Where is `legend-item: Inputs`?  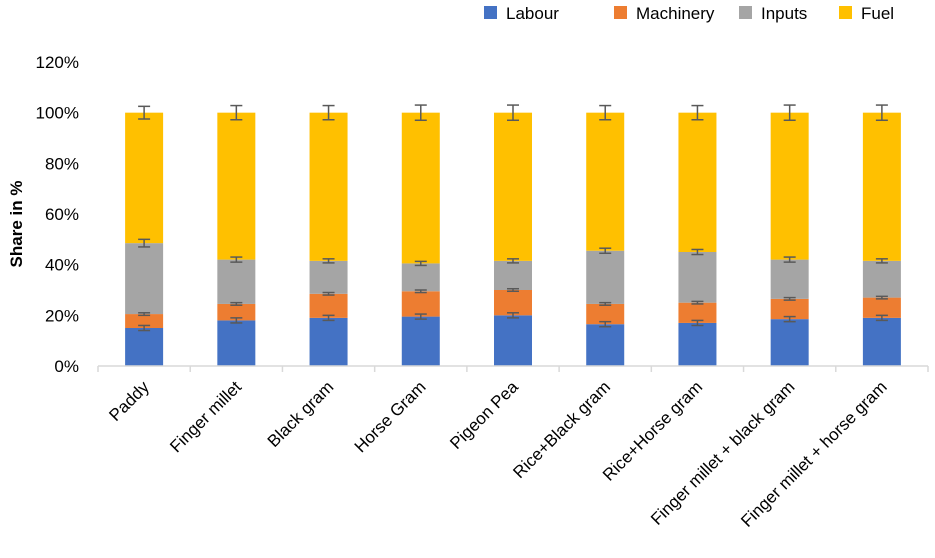 legend-item: Inputs is located at coordinates (773, 13).